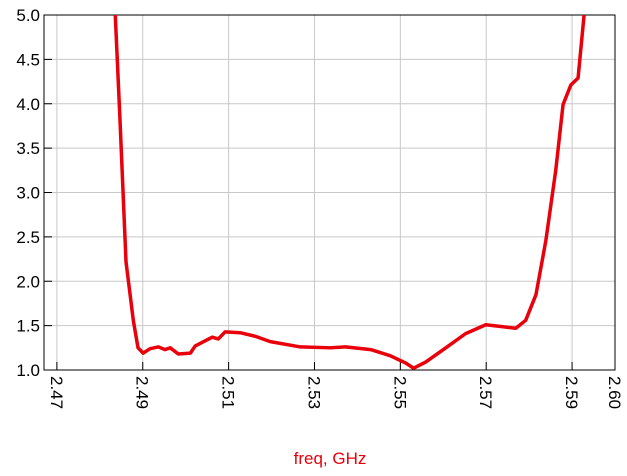  Describe the element at coordinates (28, 193) in the screenshot. I see `y-tick-label: 3.0` at that location.